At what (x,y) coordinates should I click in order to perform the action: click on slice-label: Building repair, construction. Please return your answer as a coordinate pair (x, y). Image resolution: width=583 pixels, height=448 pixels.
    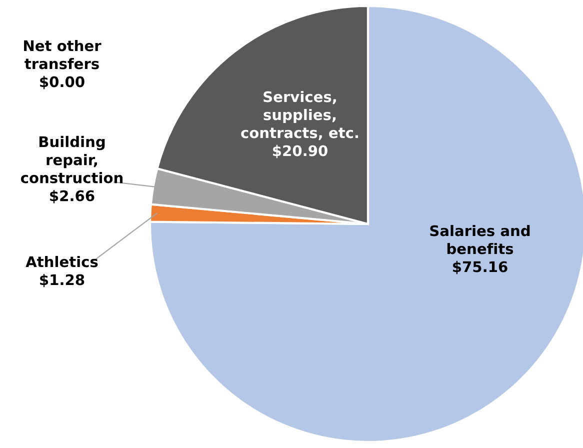
    Looking at the image, I should click on (71, 160).